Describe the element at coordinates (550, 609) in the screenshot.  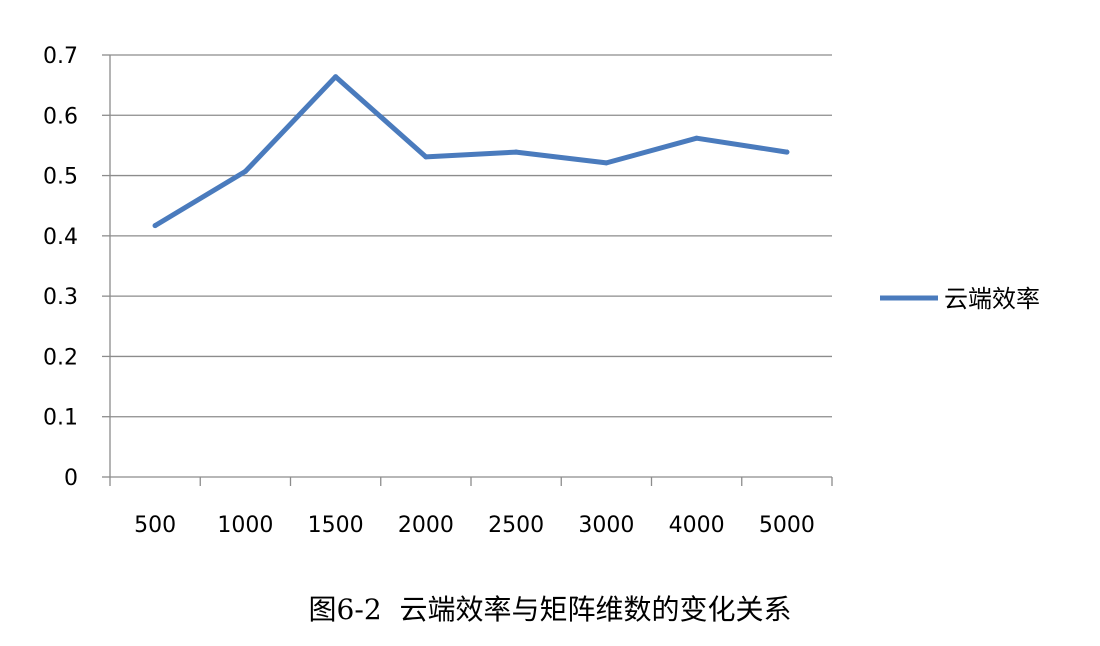
I see `figure-caption: 图6-2 云端效率与矩阵维数的变化关系` at that location.